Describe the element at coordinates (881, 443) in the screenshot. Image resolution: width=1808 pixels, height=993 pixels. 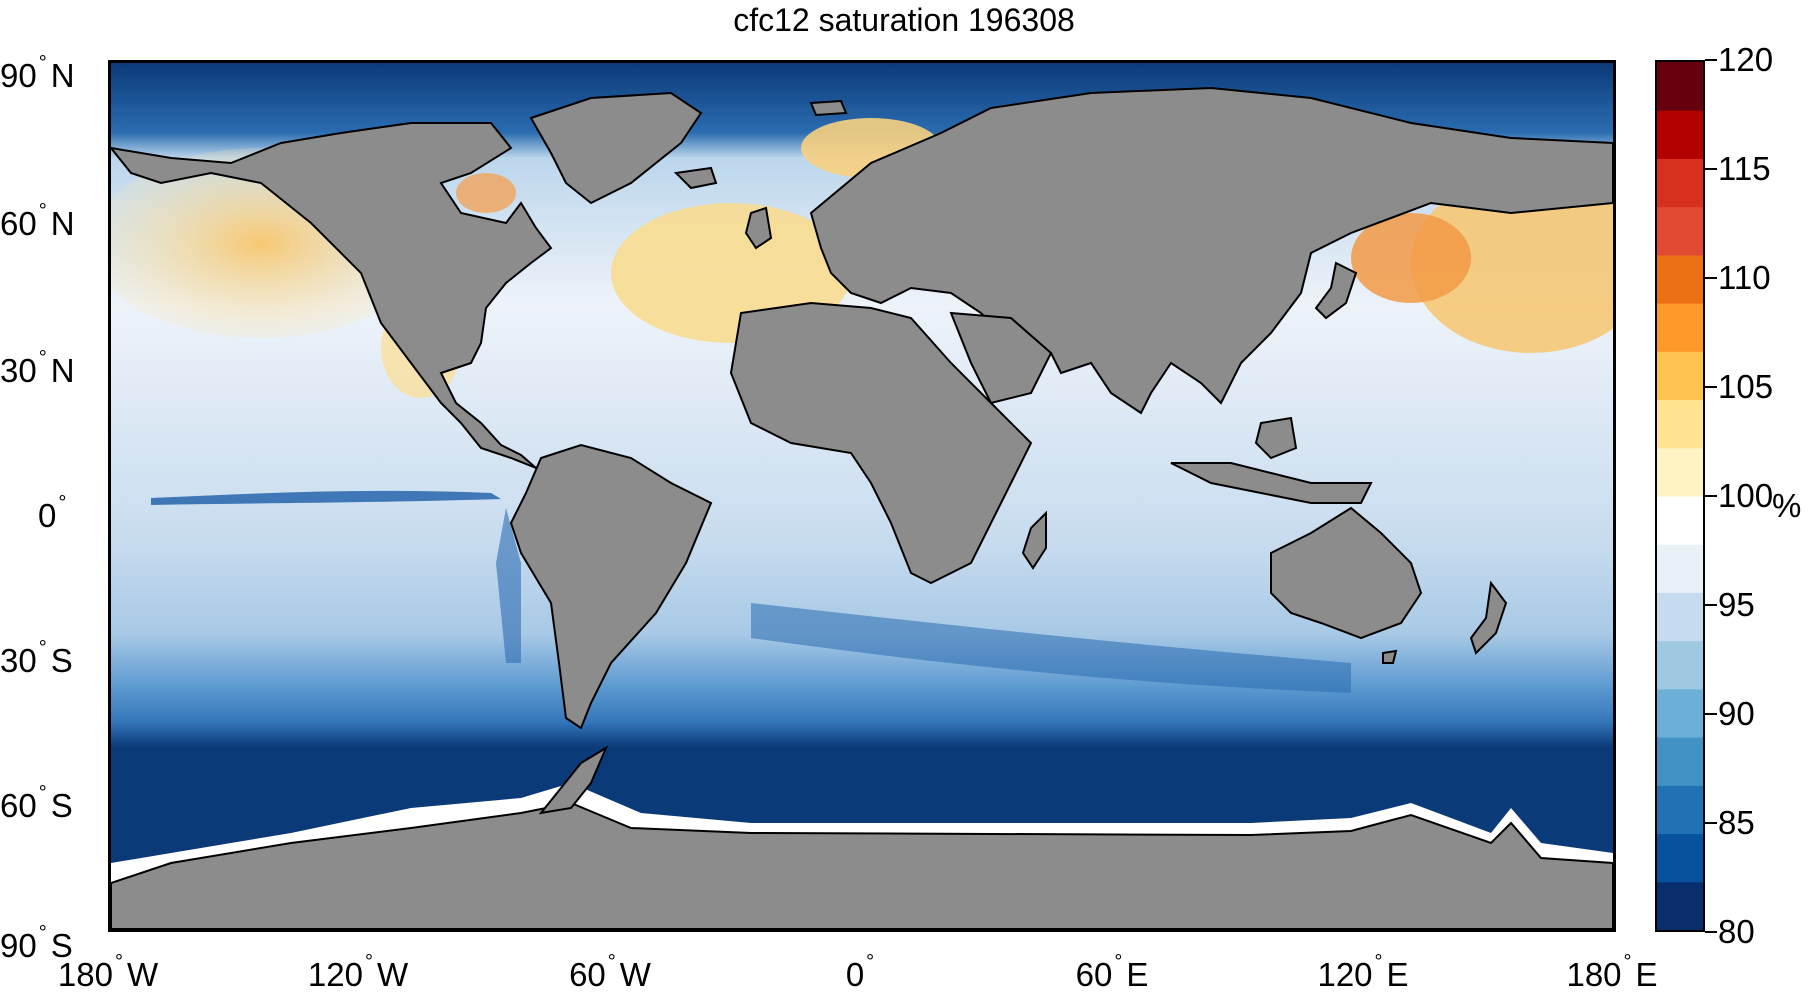
I see `africa` at that location.